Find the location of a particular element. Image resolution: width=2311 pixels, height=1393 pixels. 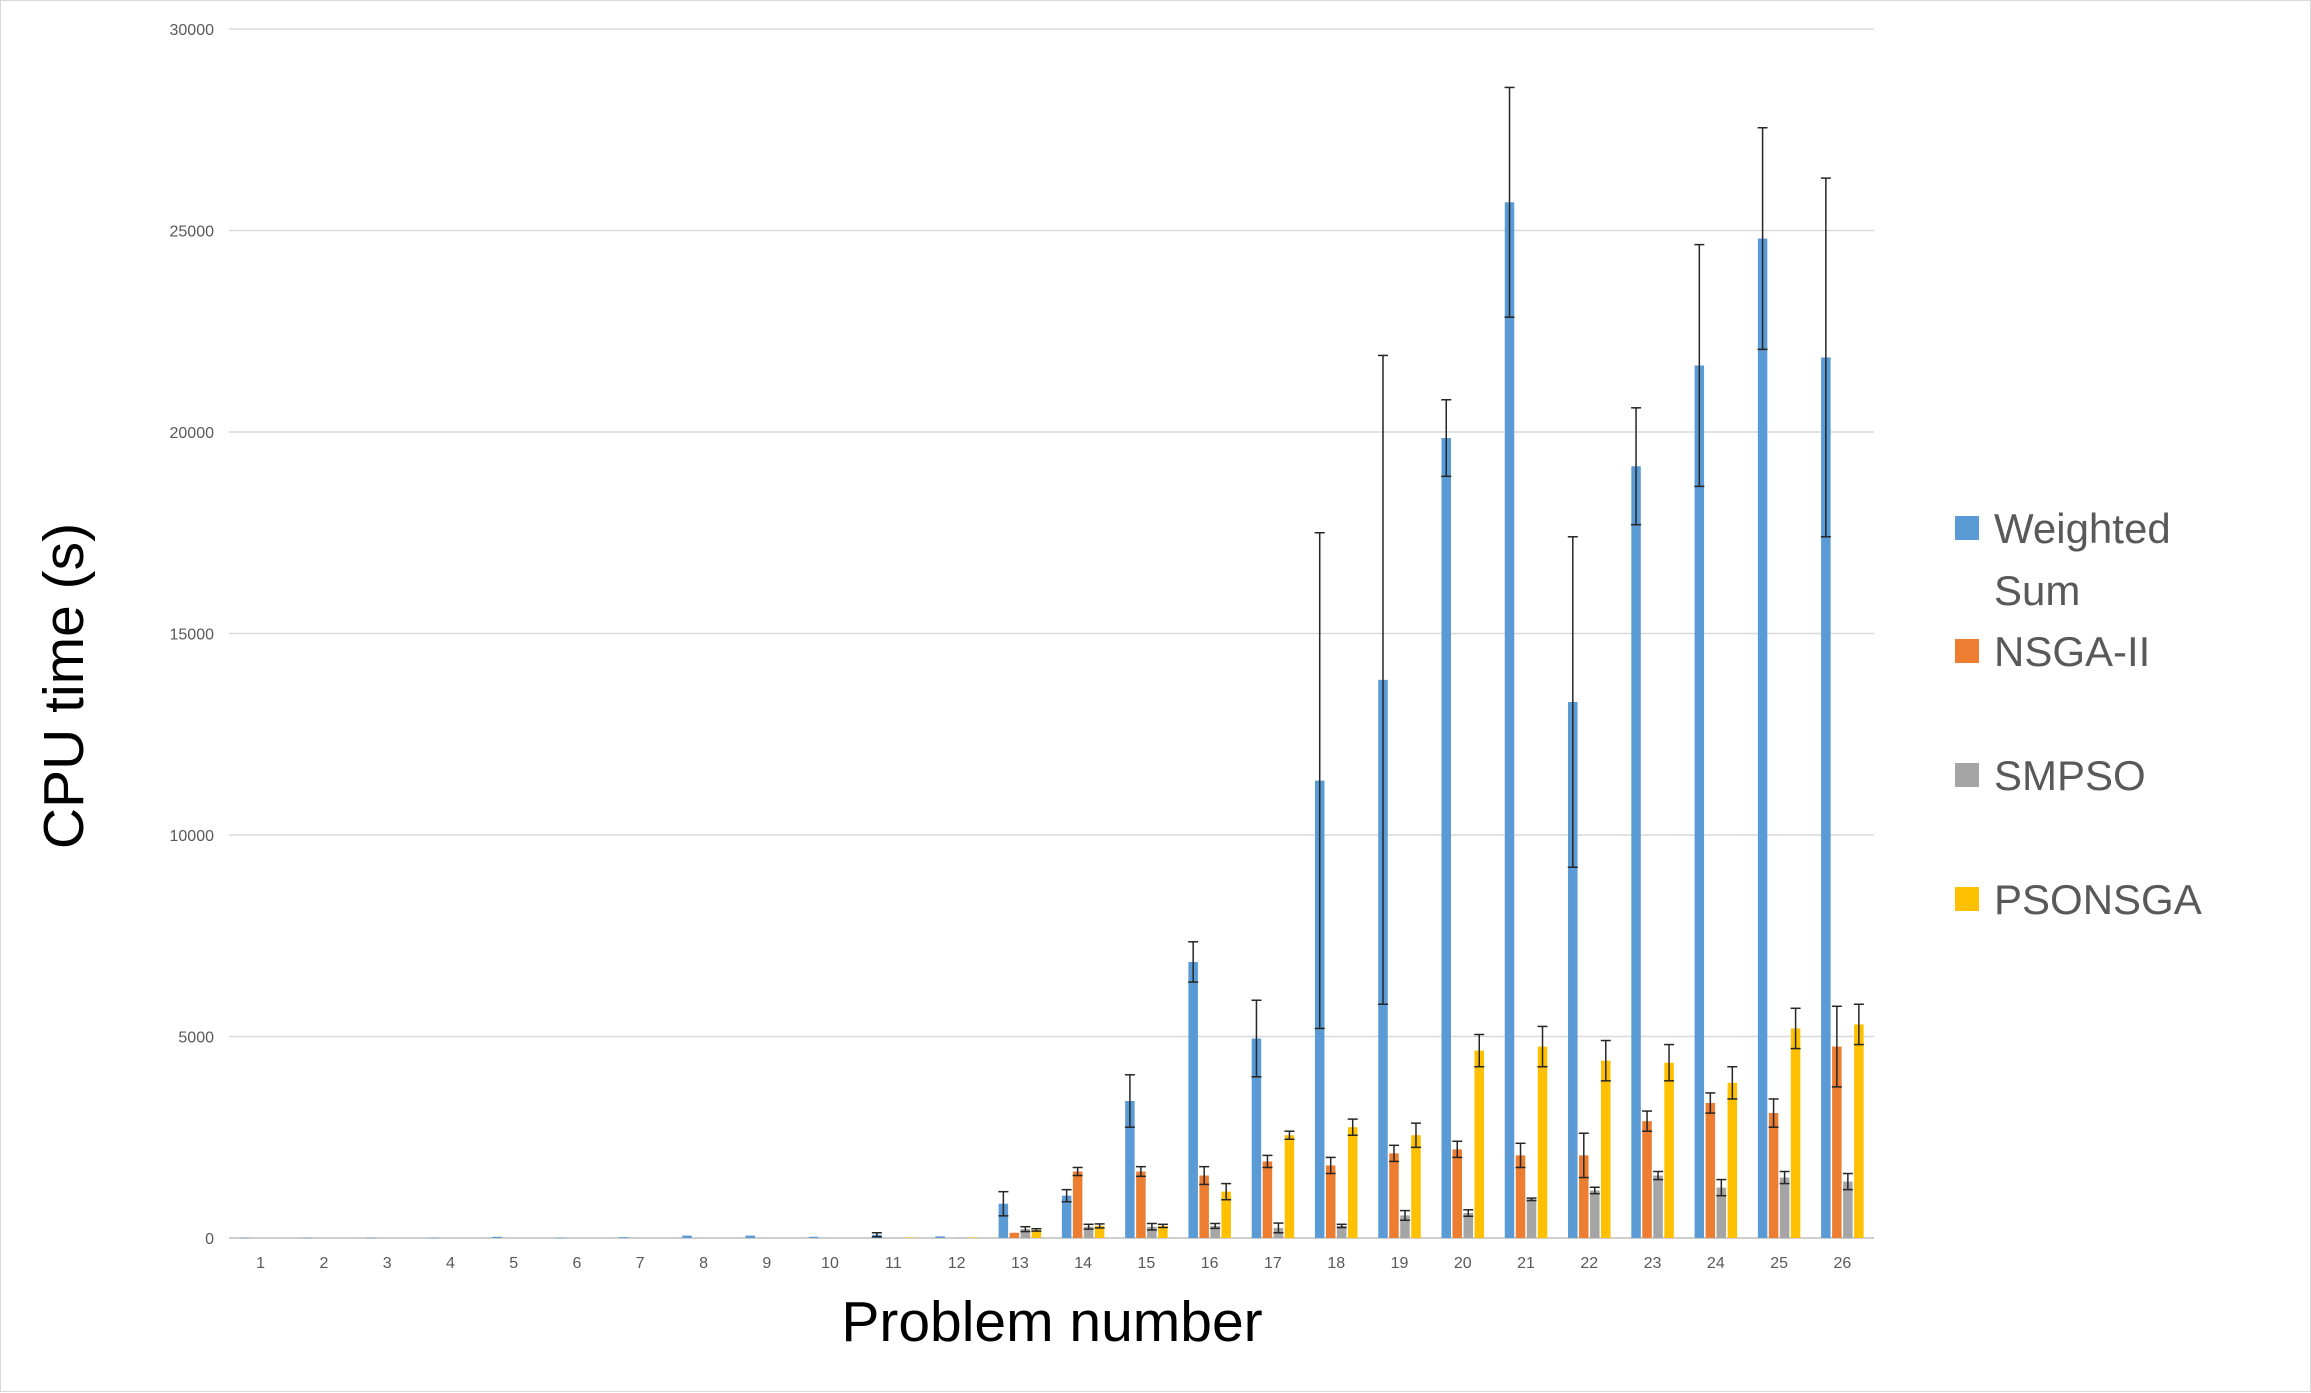

x-tick-label: 2 is located at coordinates (323, 1263).